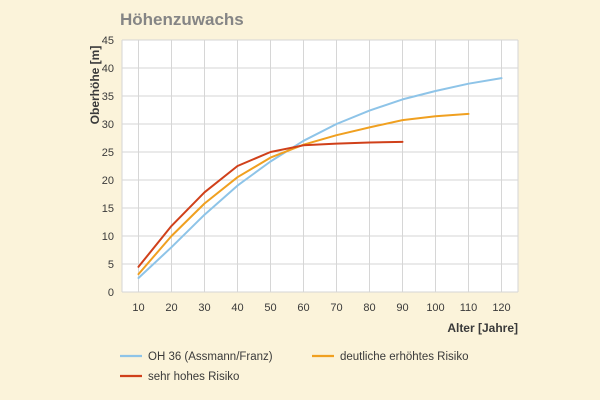 Image resolution: width=600 pixels, height=400 pixels. Describe the element at coordinates (482, 328) in the screenshot. I see `x-axis-title: Alter [Jahre]` at that location.